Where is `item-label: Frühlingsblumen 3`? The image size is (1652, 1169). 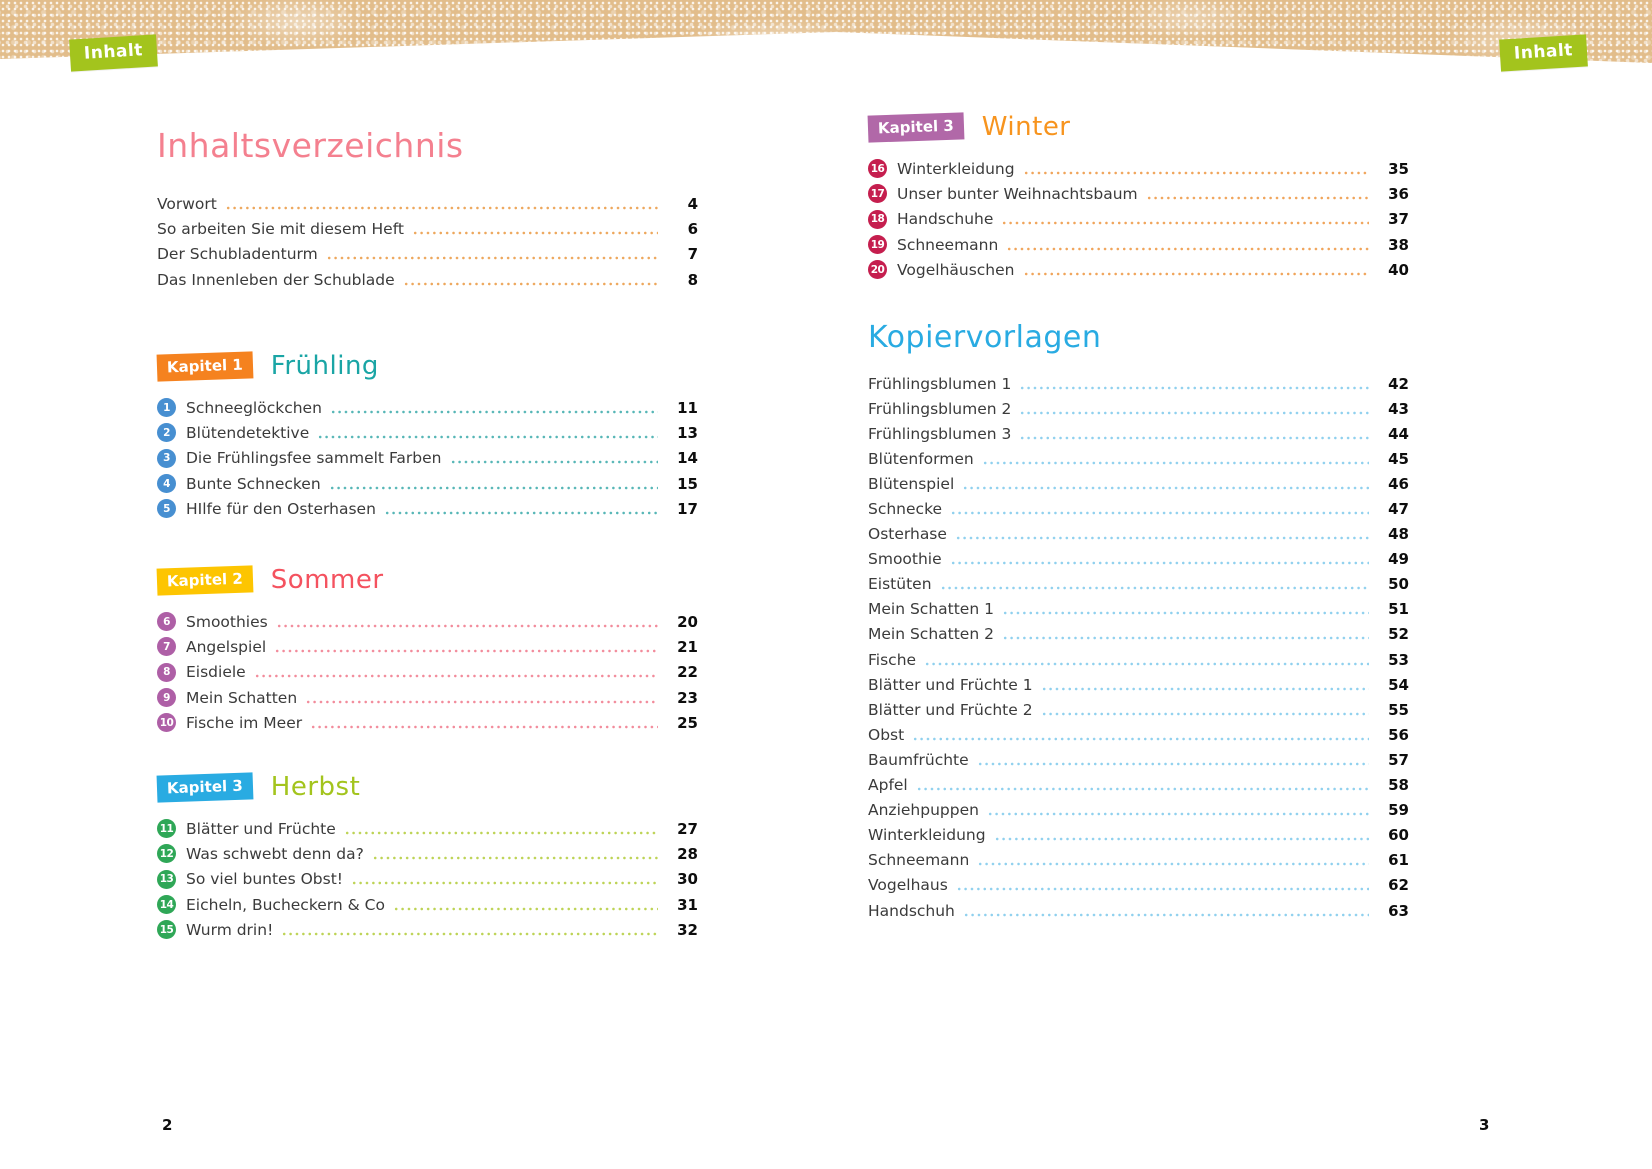 item-label: Frühlingsblumen 3 is located at coordinates (940, 433).